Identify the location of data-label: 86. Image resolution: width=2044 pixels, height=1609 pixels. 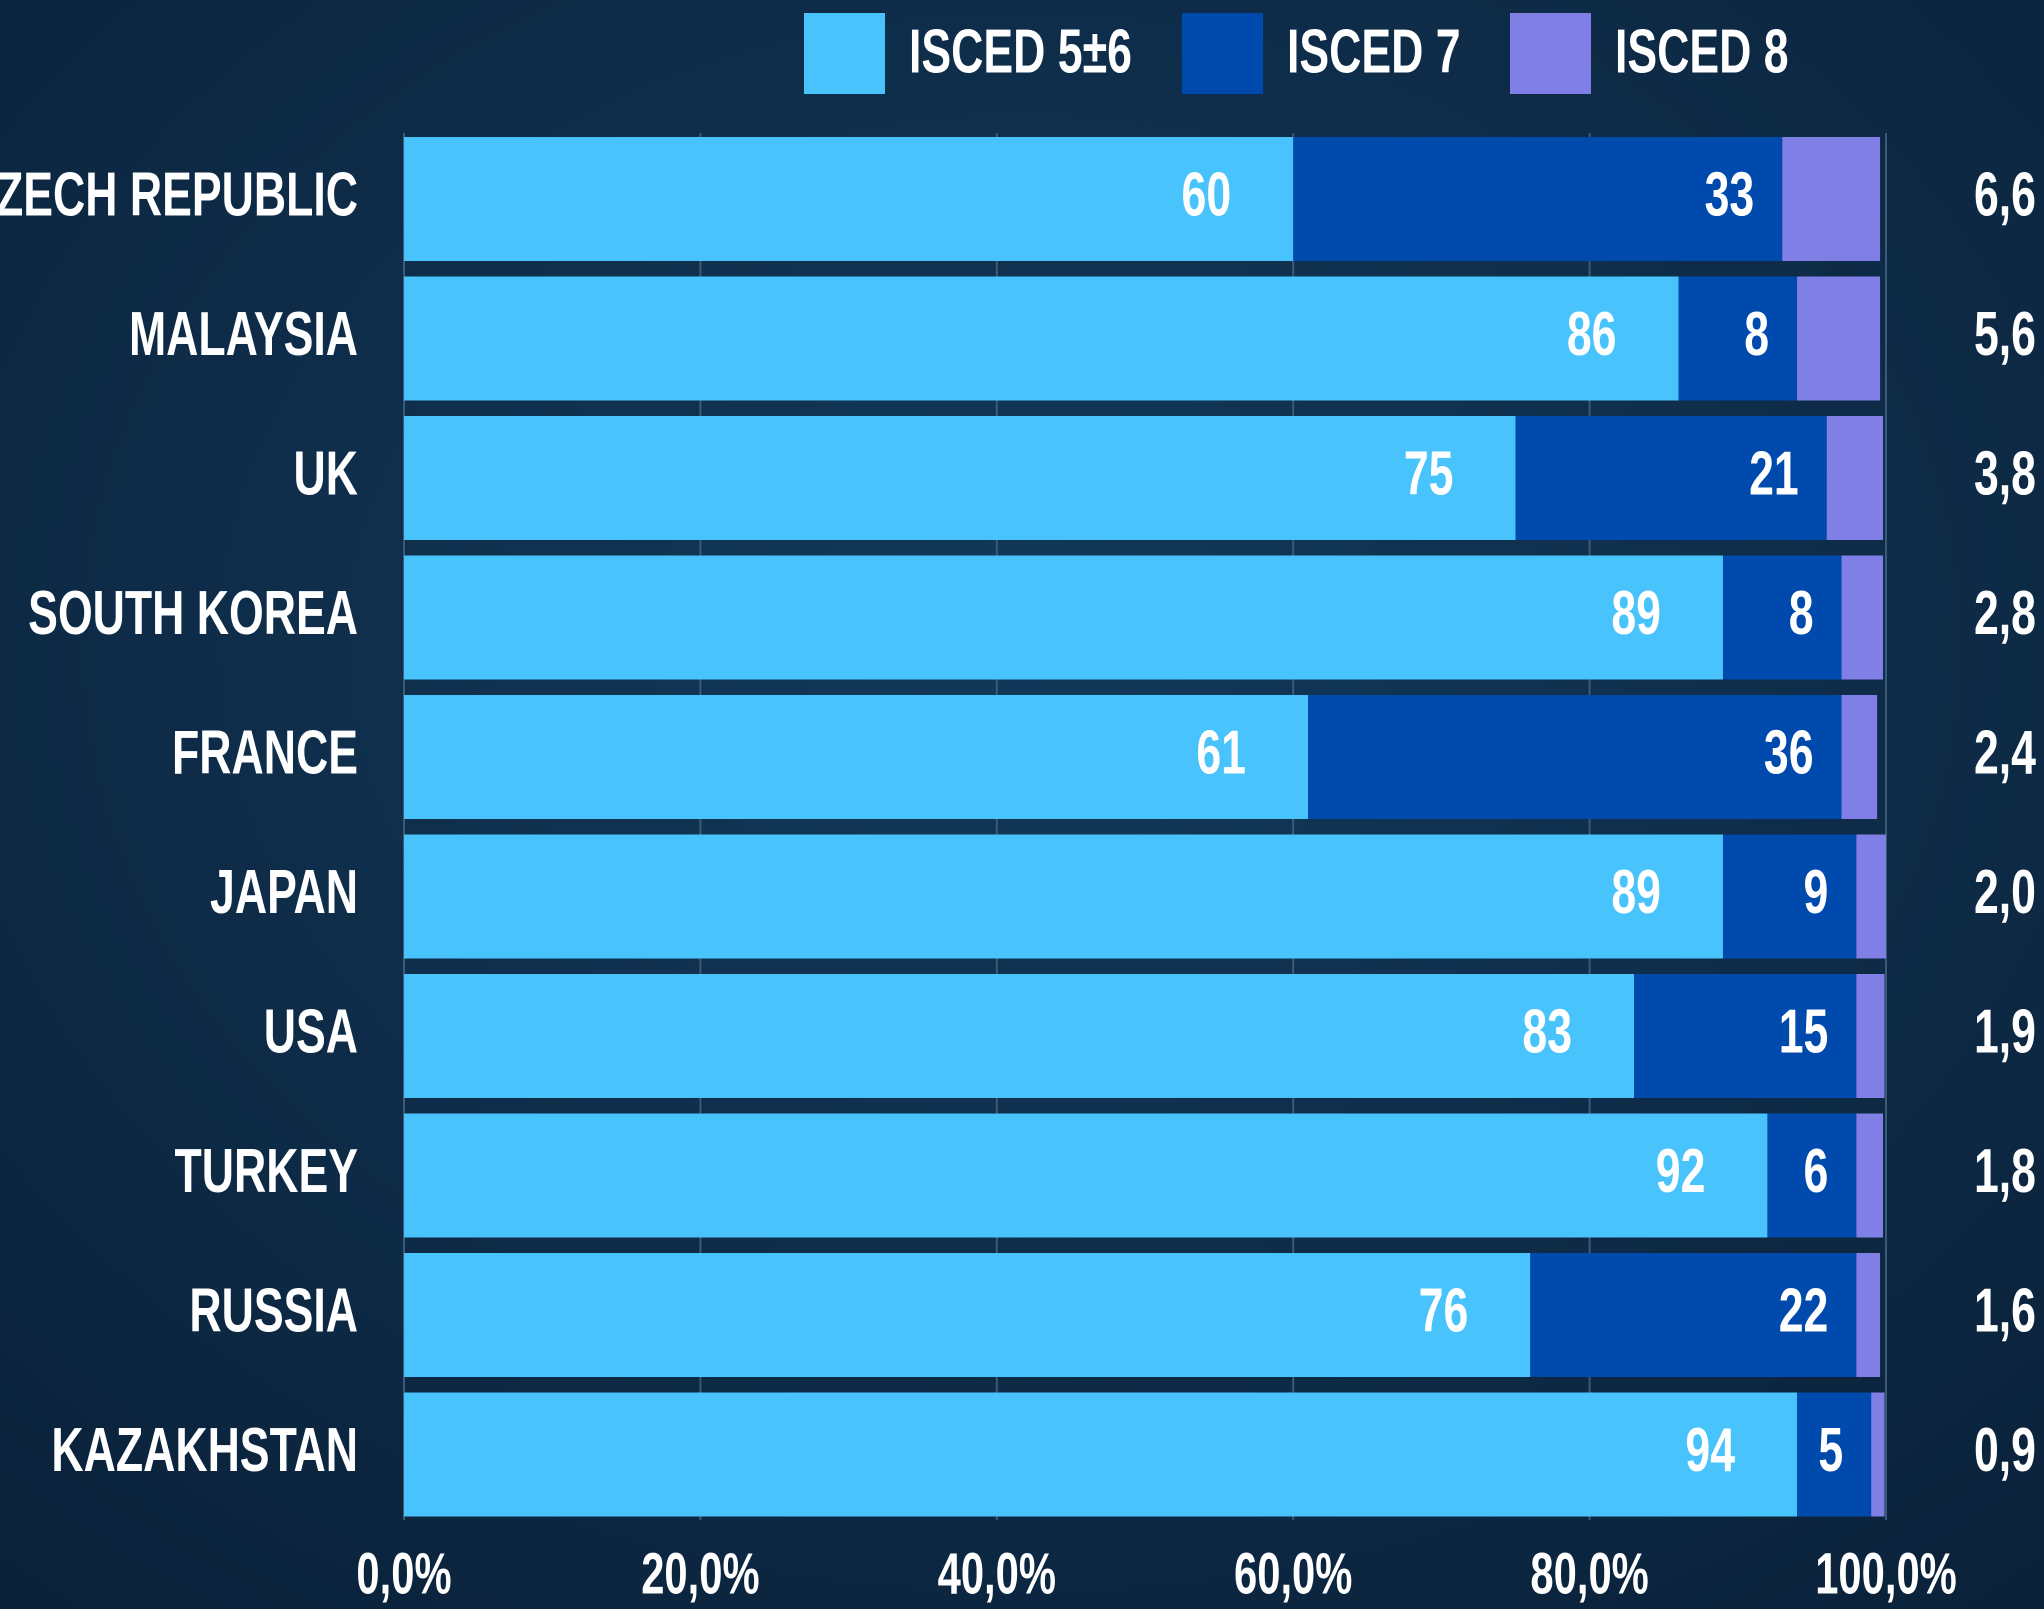
(1592, 334).